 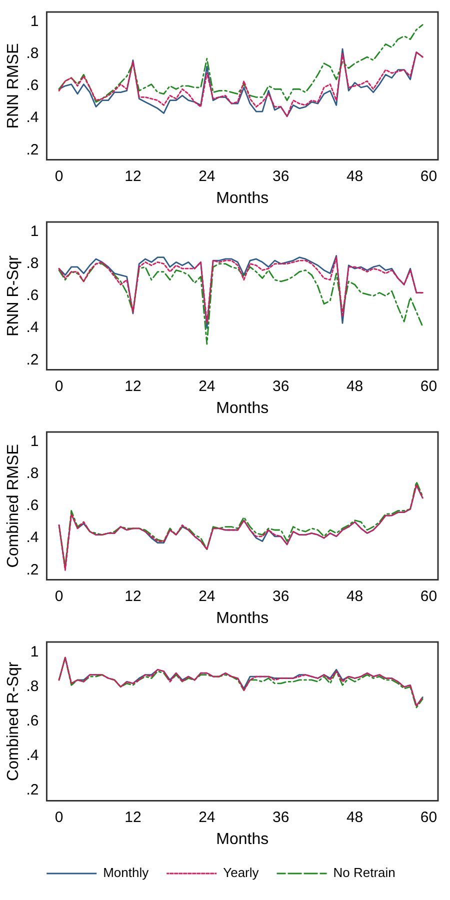 I want to click on y-axis-title: RNN RMSE, so click(x=13, y=86).